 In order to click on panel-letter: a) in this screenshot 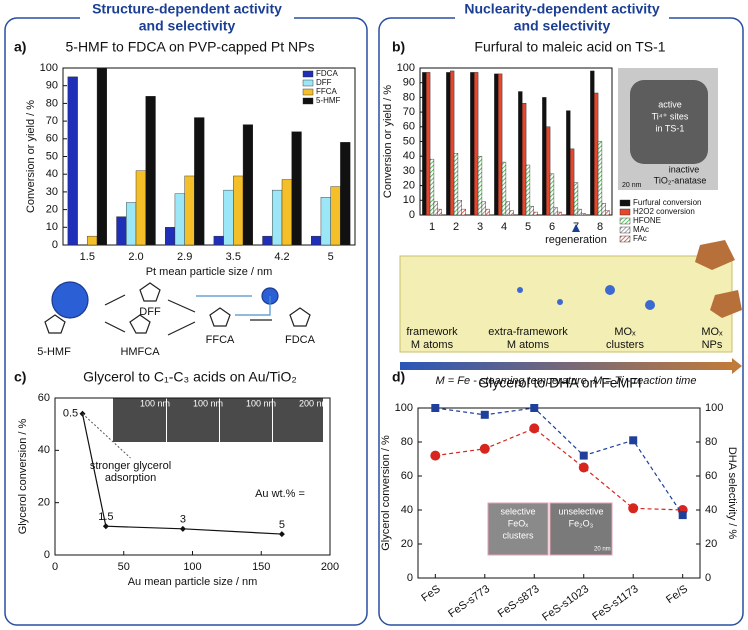, I will do `click(20, 47)`.